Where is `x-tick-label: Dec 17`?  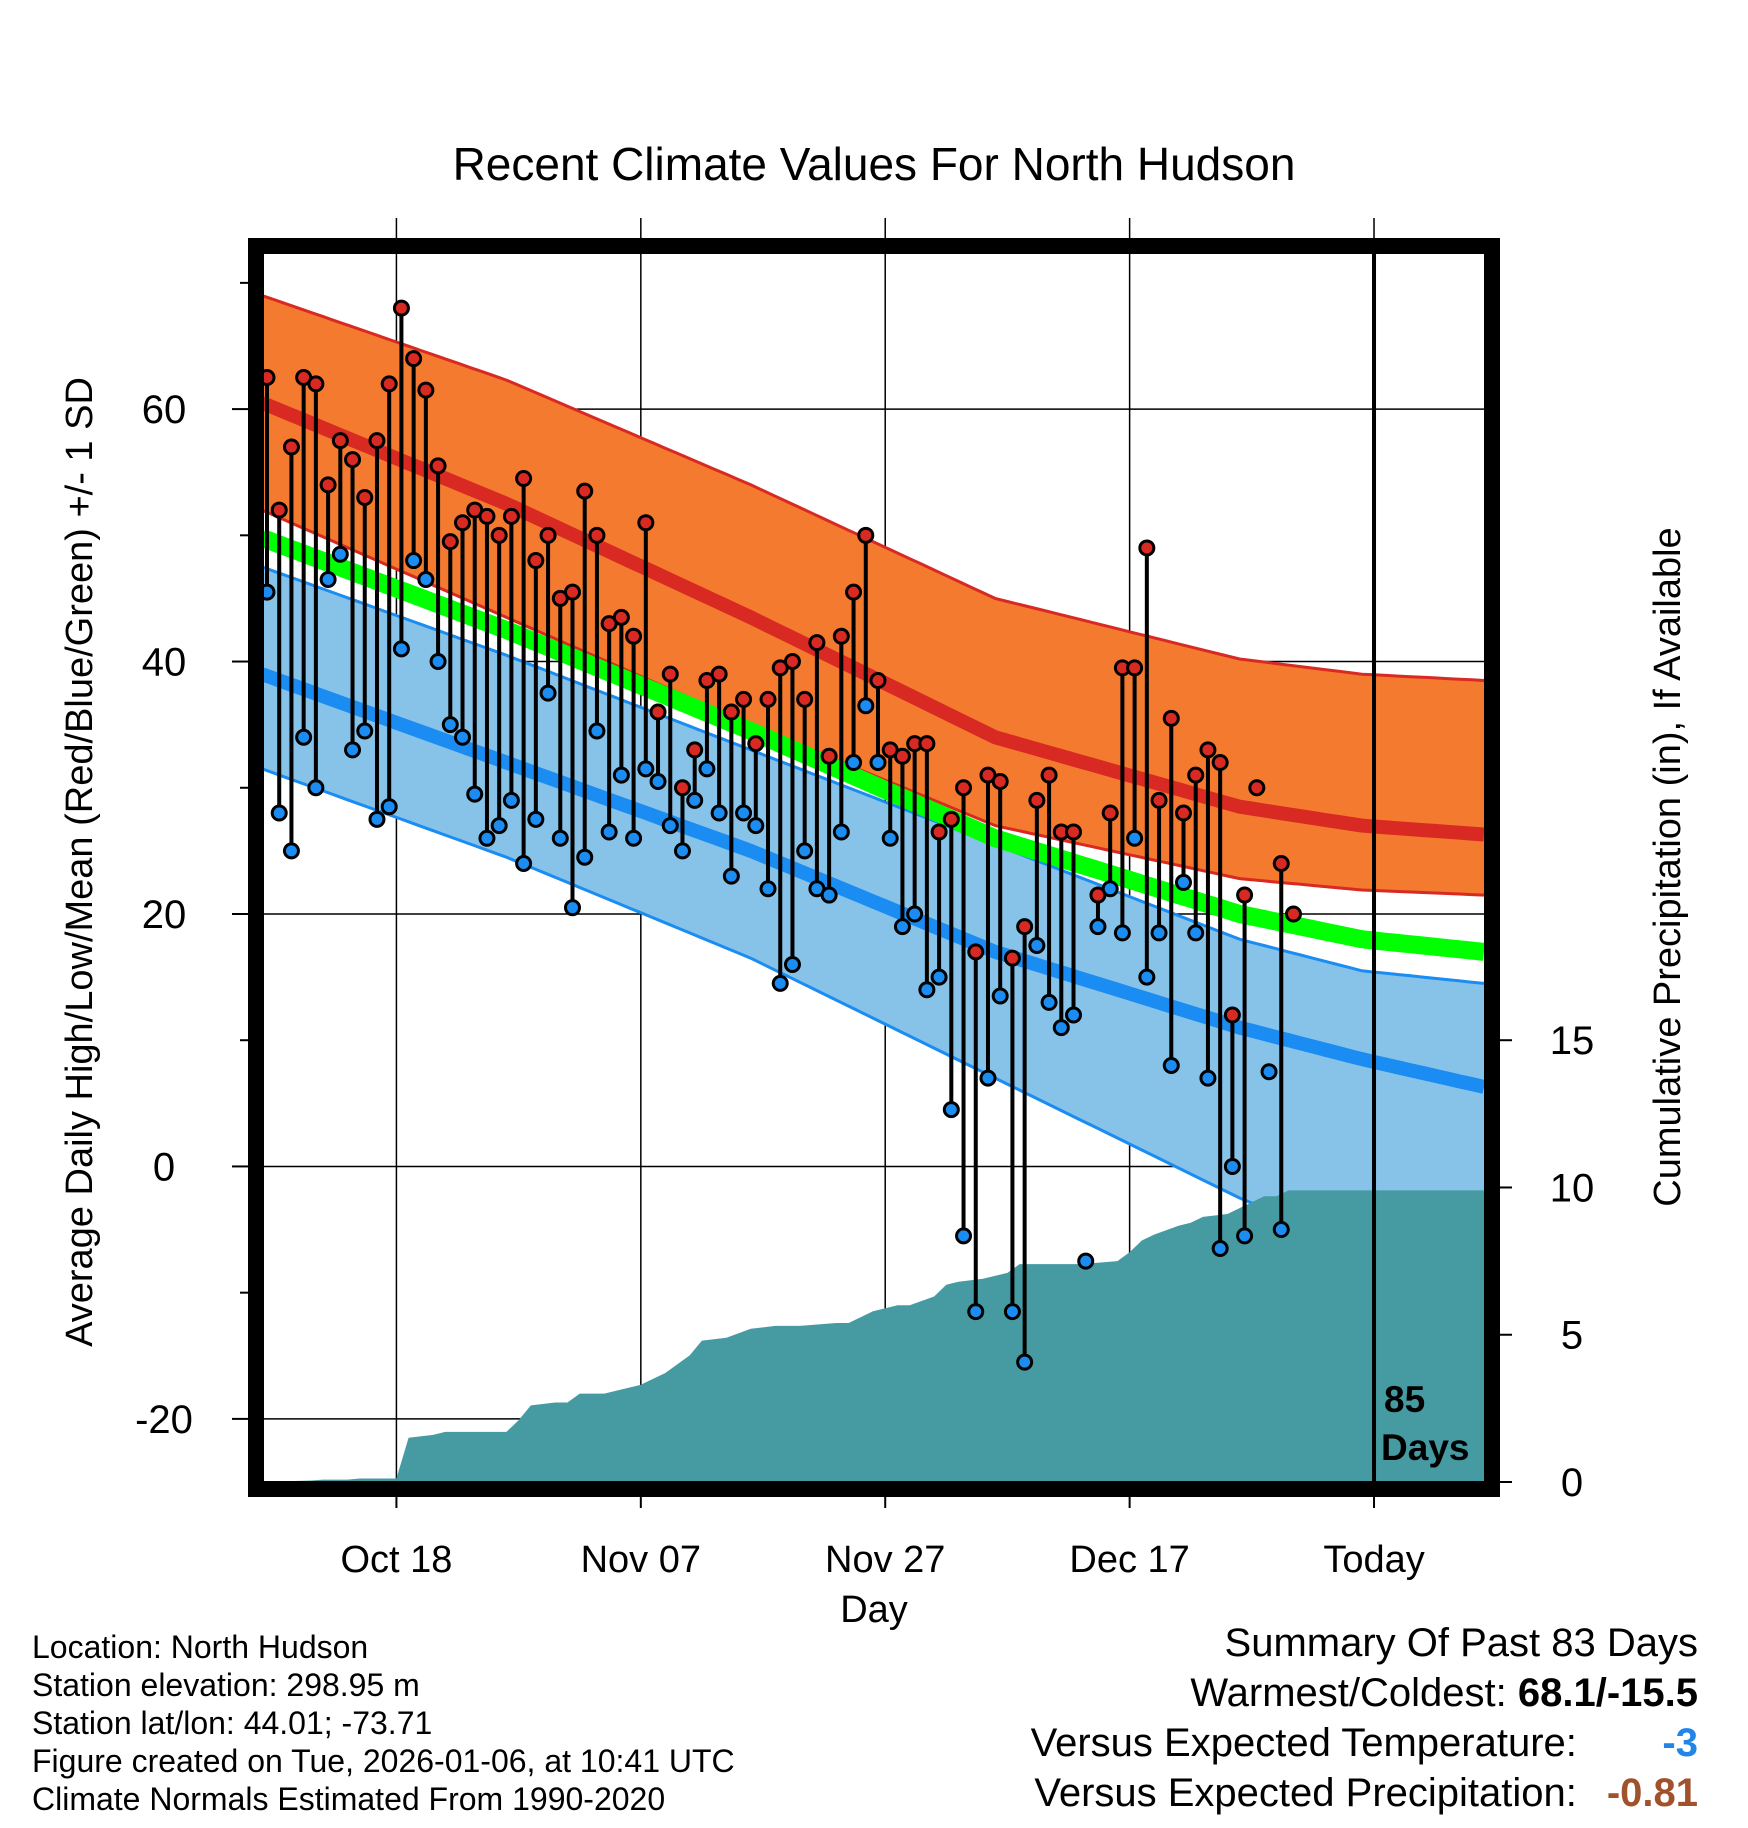
x-tick-label: Dec 17 is located at coordinates (1129, 1560).